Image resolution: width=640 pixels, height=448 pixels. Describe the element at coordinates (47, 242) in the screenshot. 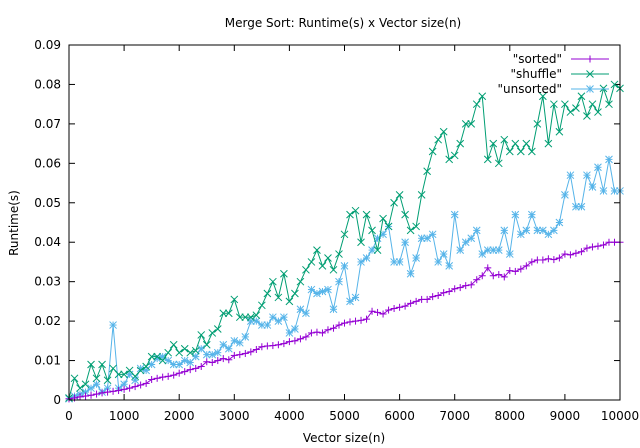

I see `y-tick-label: 0.04` at that location.